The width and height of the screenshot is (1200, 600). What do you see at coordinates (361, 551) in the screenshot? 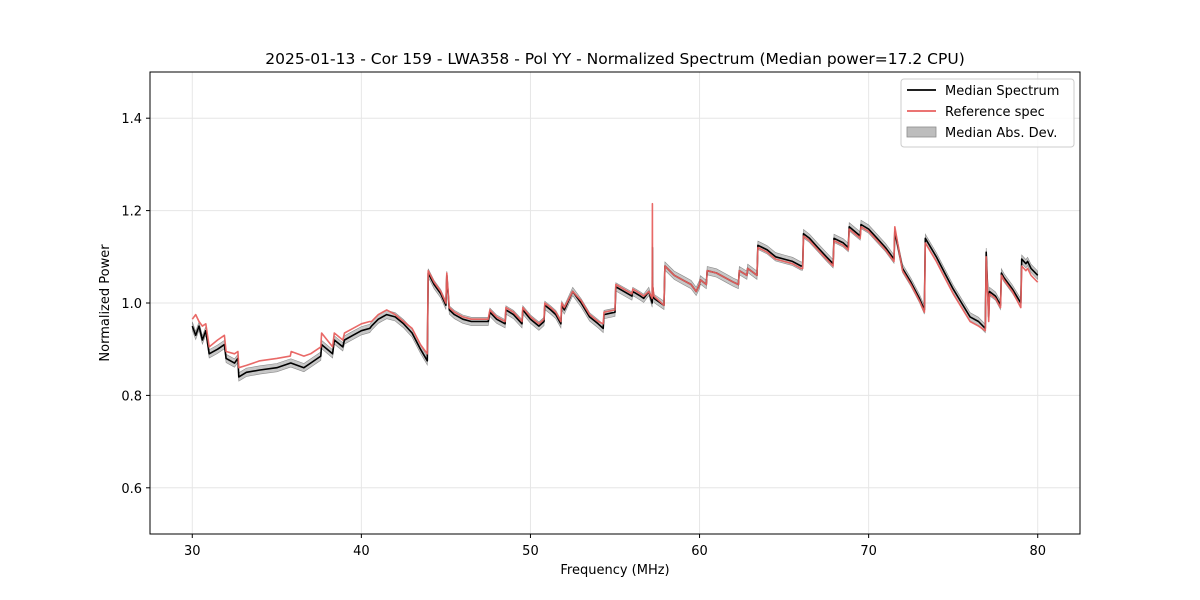
I see `x-tick-label: 40` at bounding box center [361, 551].